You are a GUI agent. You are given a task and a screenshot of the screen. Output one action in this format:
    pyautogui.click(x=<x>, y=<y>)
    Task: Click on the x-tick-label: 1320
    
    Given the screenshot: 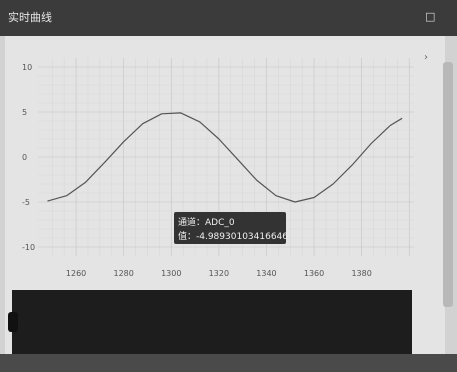 What is the action you would take?
    pyautogui.click(x=219, y=273)
    